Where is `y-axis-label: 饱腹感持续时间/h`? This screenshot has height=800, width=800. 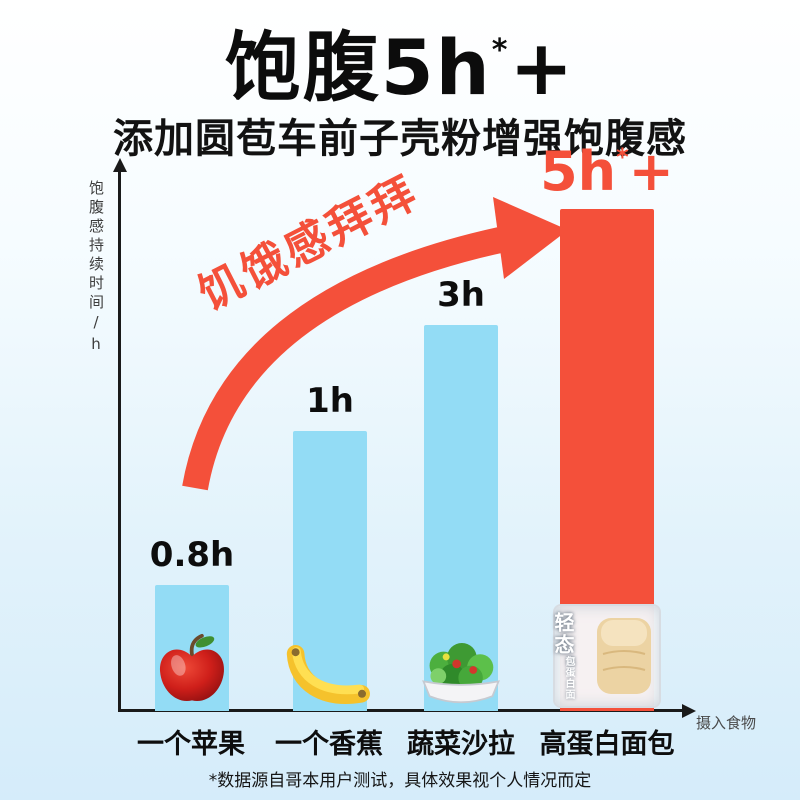 y-axis-label: 饱腹感持续时间/h is located at coordinates (96, 268).